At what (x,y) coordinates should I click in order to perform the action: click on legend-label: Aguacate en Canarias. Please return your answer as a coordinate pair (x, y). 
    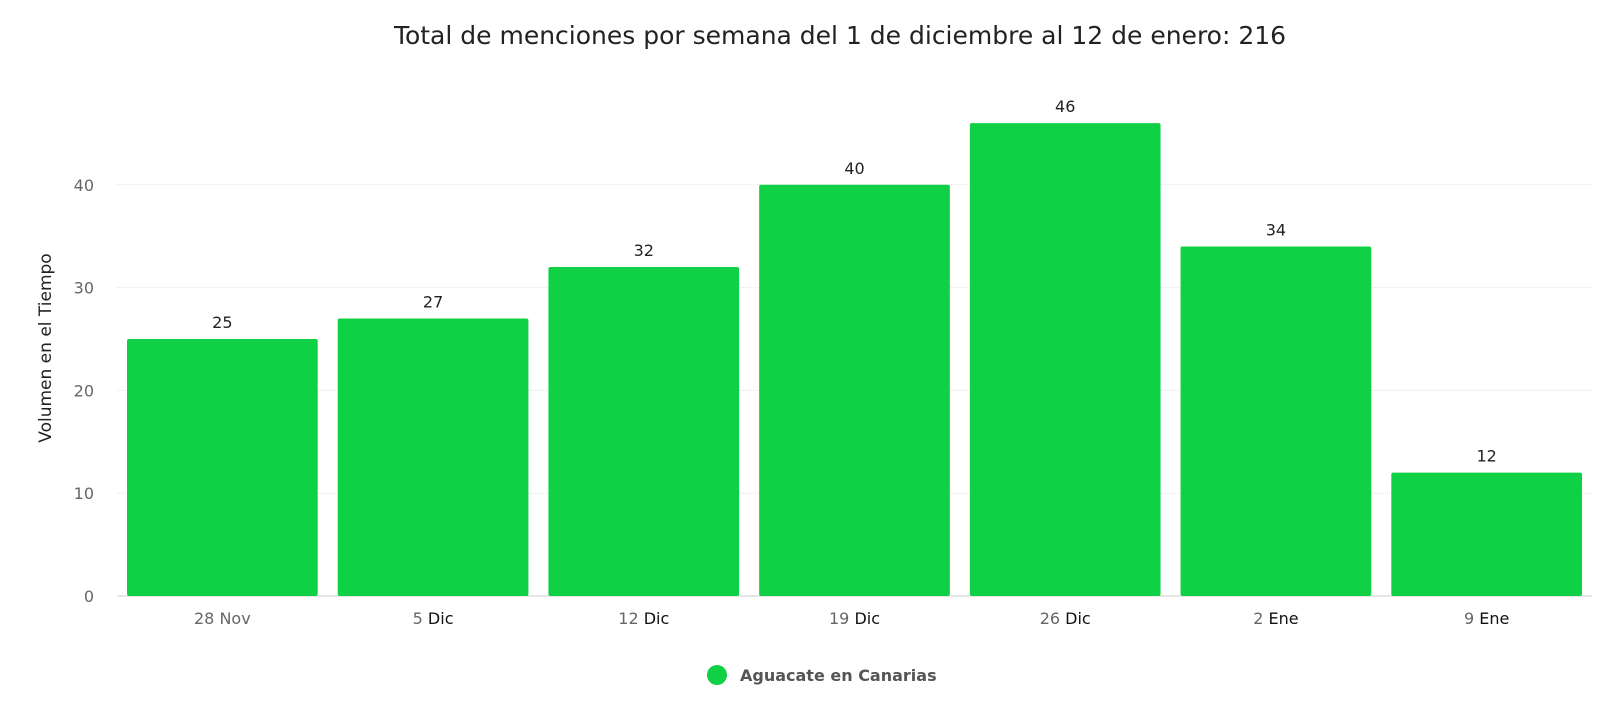
    Looking at the image, I should click on (838, 675).